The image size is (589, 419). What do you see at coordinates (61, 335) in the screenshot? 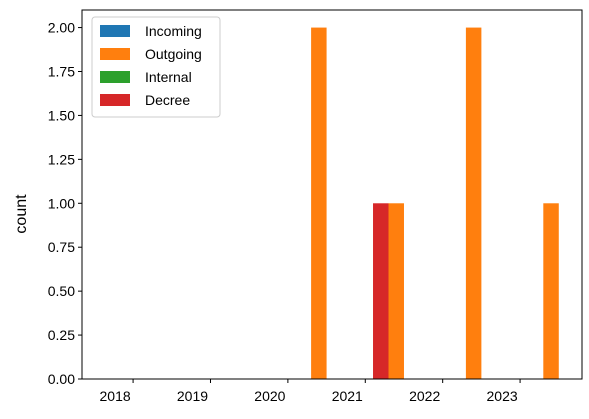
I see `y-tick-label: 0.25` at bounding box center [61, 335].